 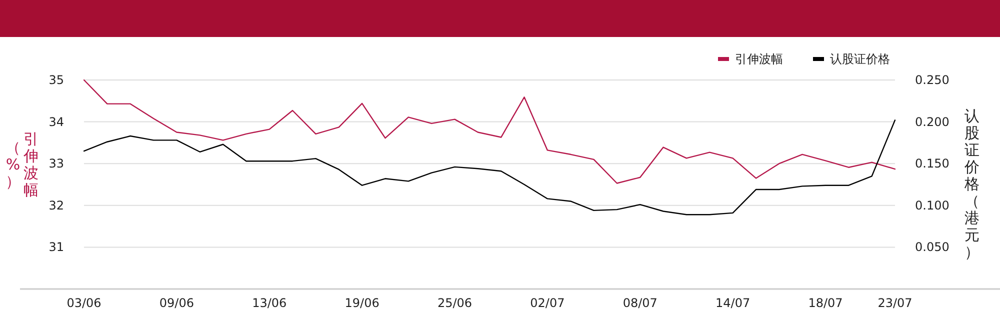 What do you see at coordinates (733, 303) in the screenshot?
I see `x-tick-label: 14/07` at bounding box center [733, 303].